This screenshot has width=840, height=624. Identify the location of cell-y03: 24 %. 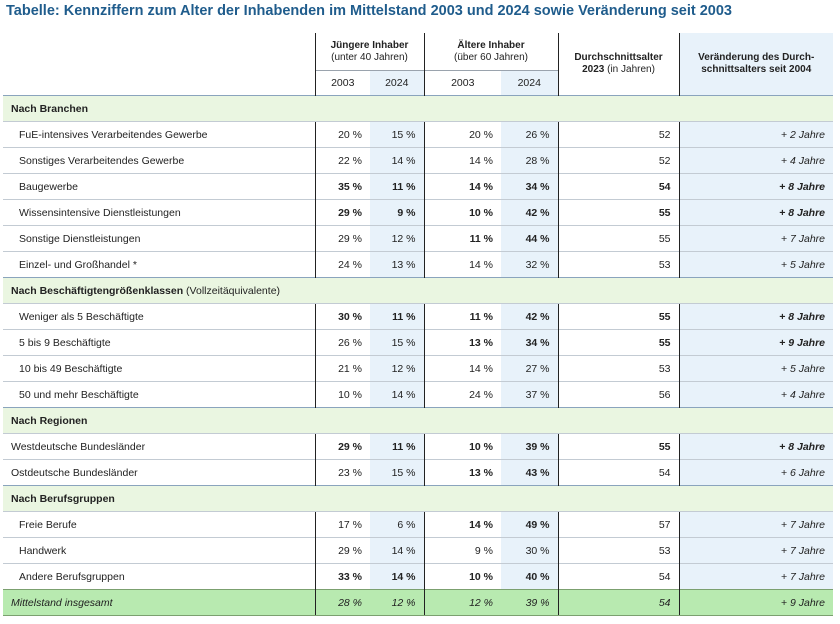
(342, 264).